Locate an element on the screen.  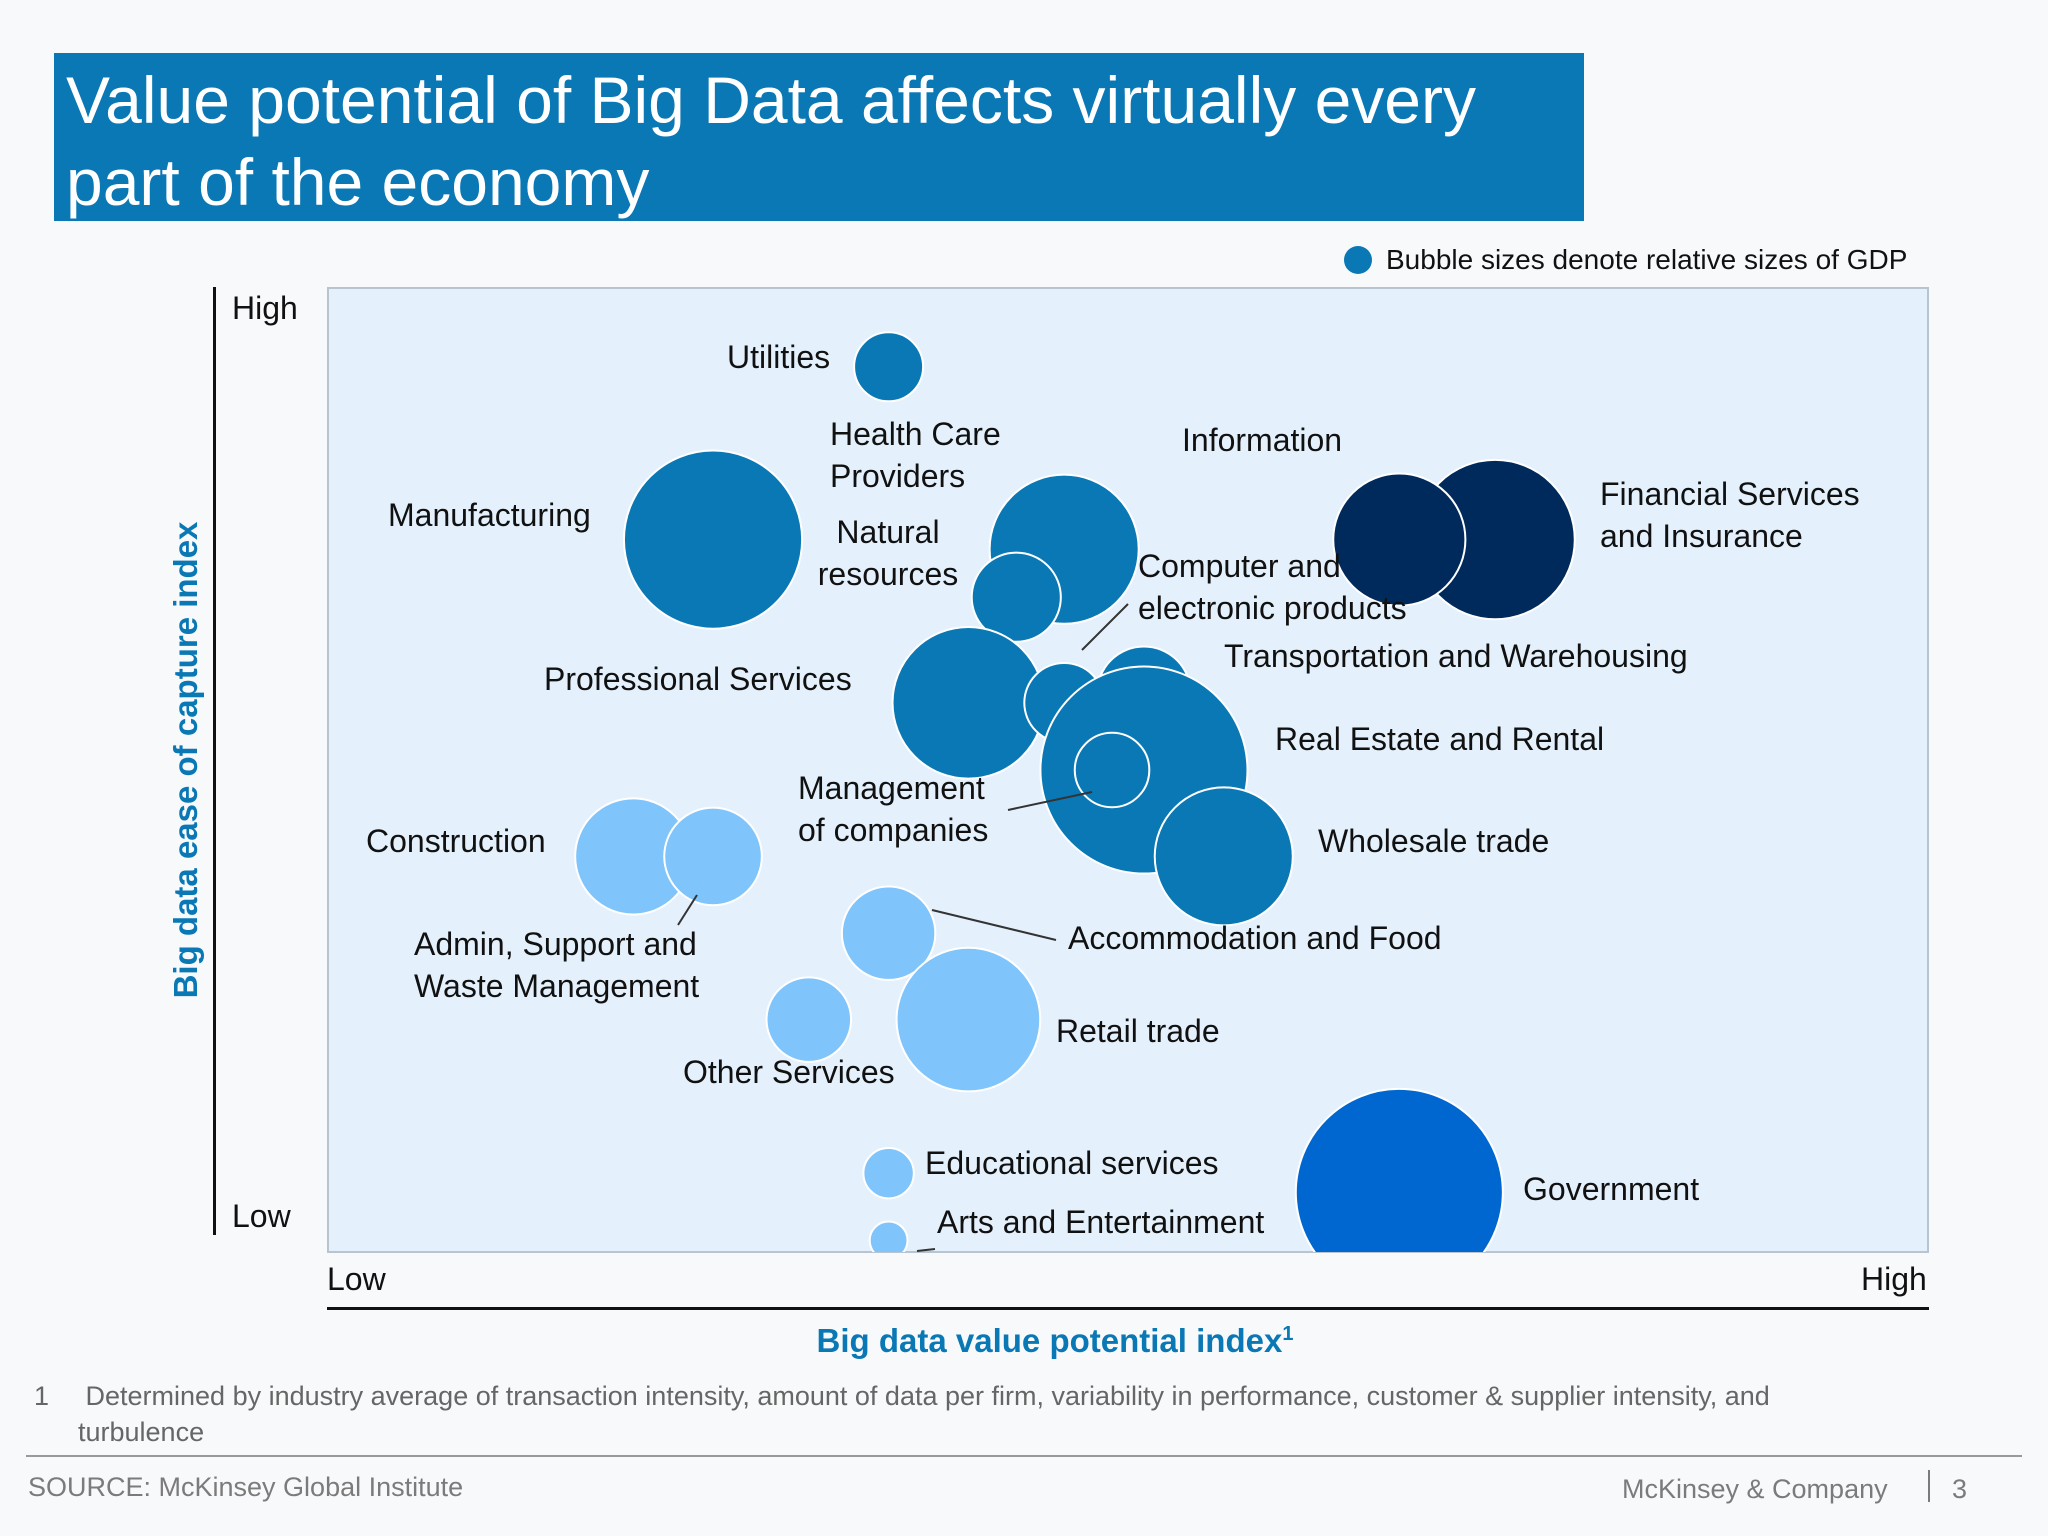
bubble-label-natural-resources-line2: resources is located at coordinates (888, 574).